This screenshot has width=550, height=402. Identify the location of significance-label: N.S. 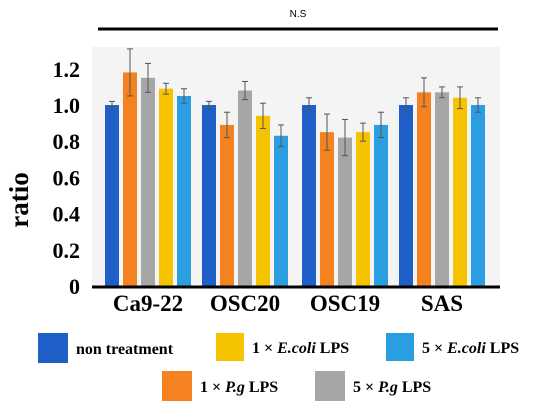
(298, 14).